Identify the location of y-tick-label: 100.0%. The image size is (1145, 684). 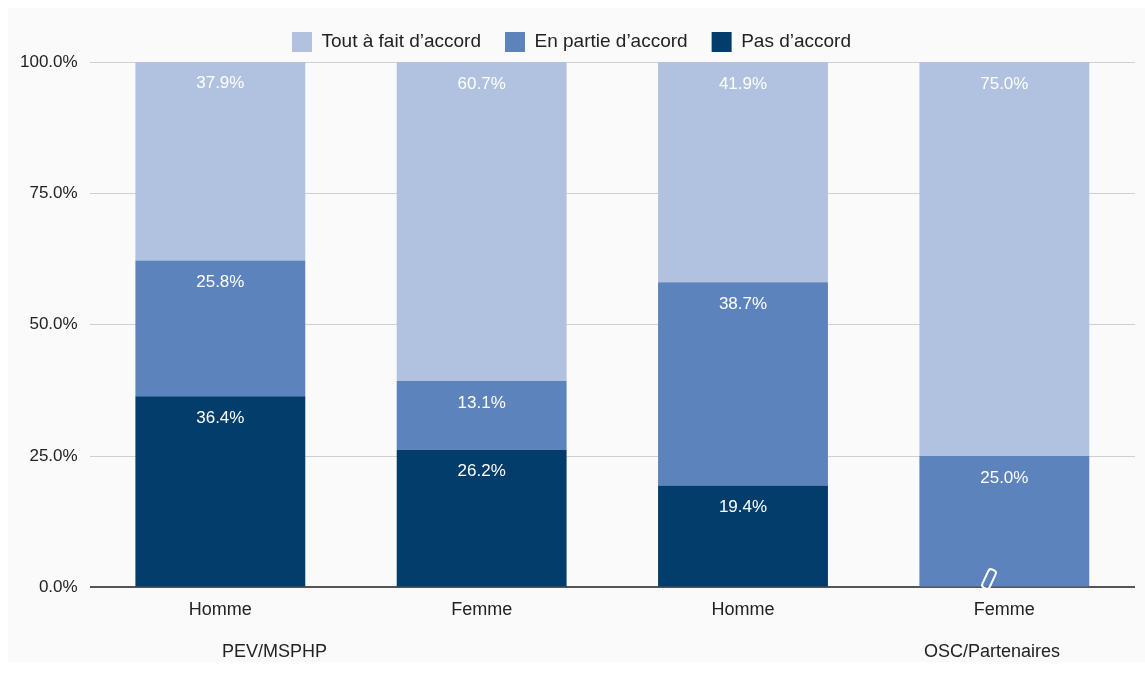
(48, 61).